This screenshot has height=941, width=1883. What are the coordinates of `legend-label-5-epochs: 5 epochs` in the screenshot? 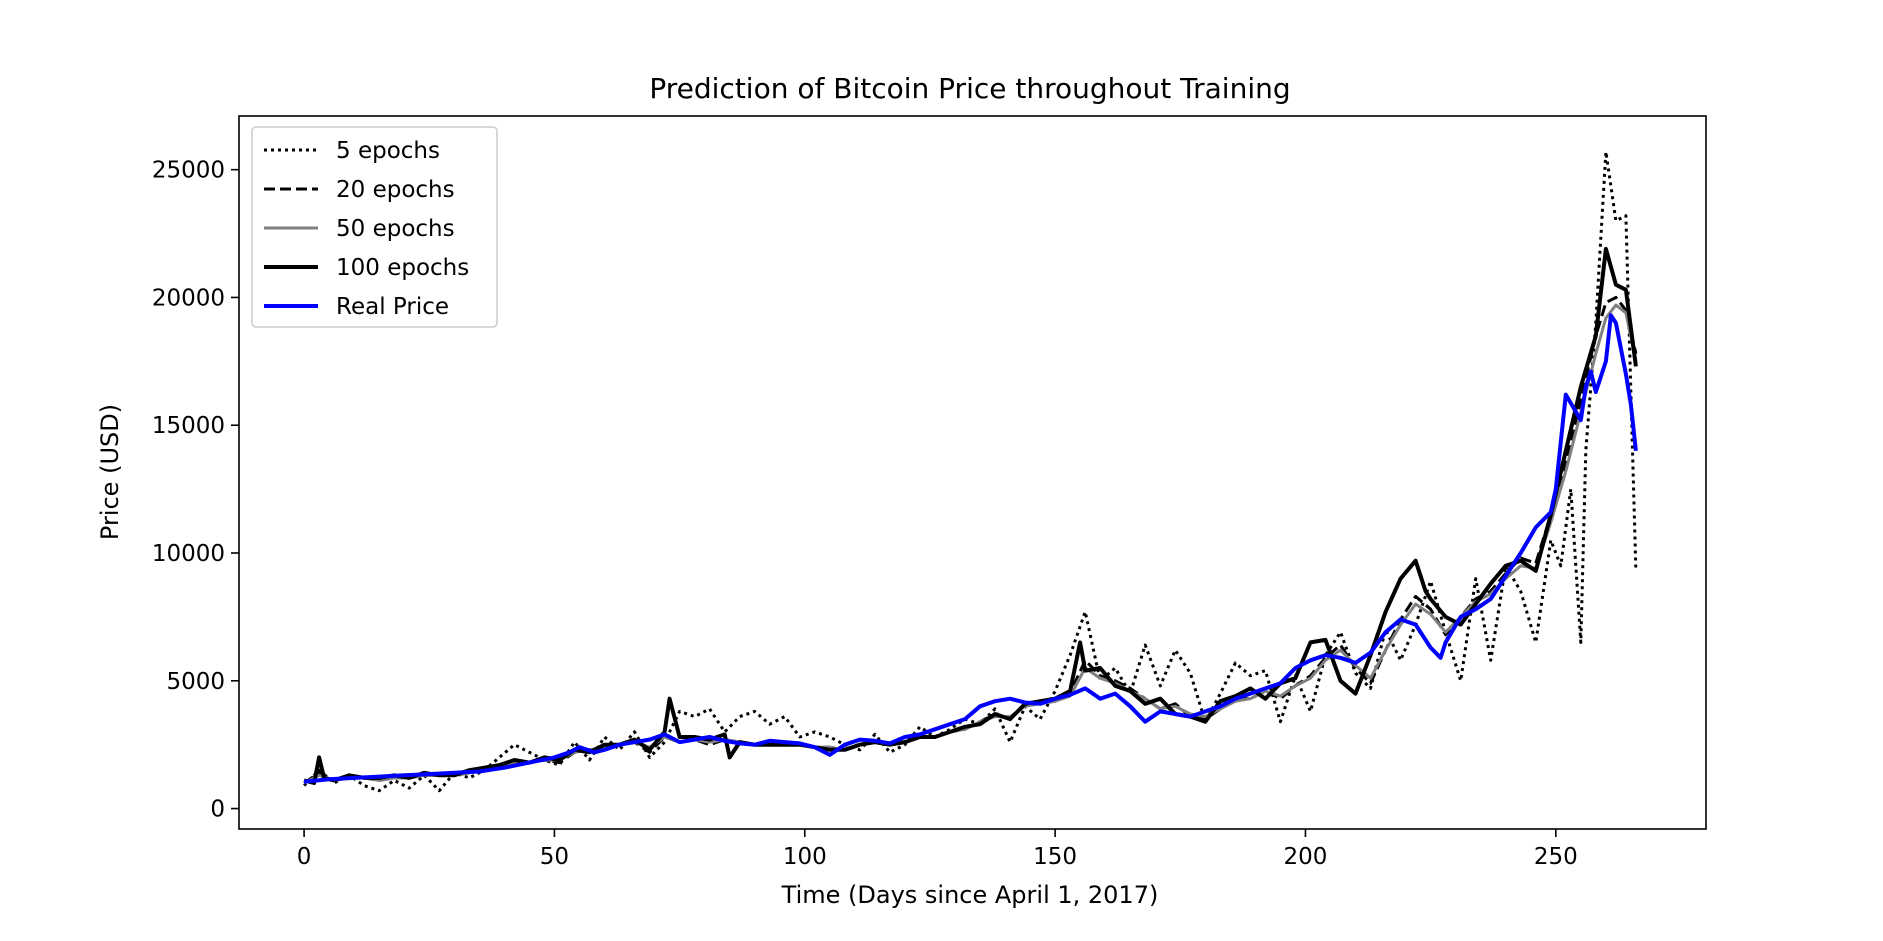 It's located at (388, 151).